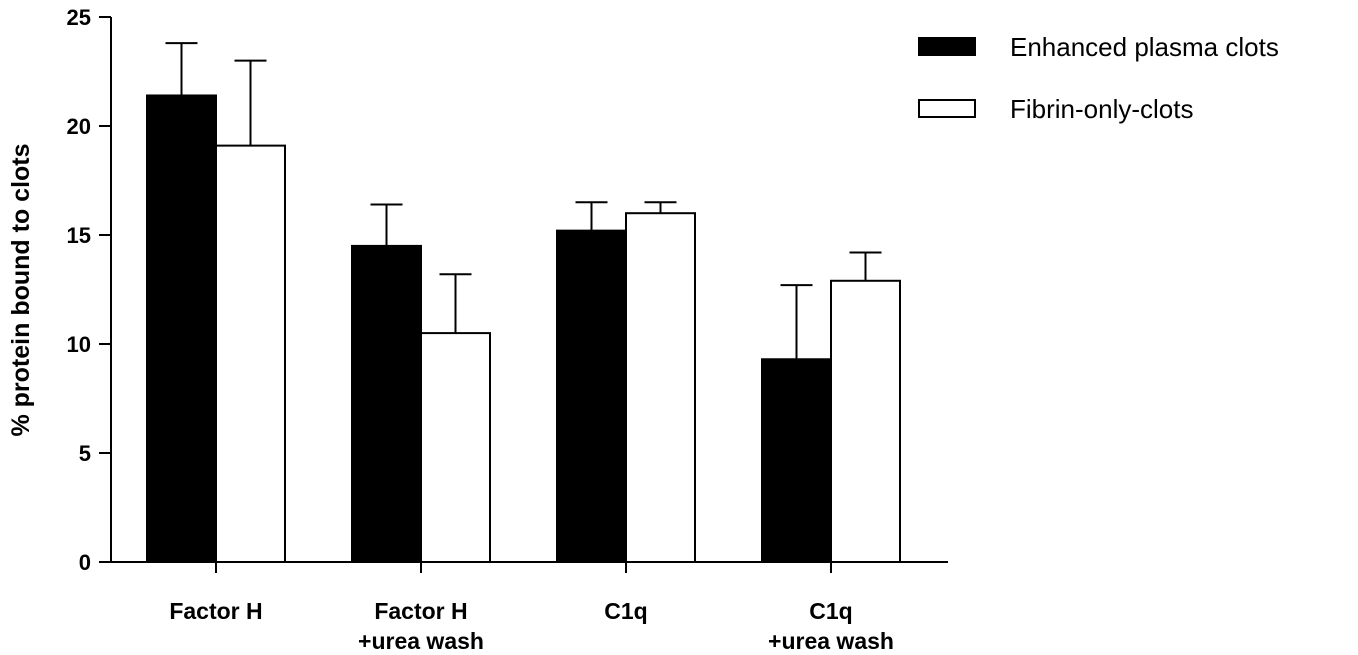 The height and width of the screenshot is (655, 1358). Describe the element at coordinates (79, 17) in the screenshot. I see `y-tick-label: 25` at that location.